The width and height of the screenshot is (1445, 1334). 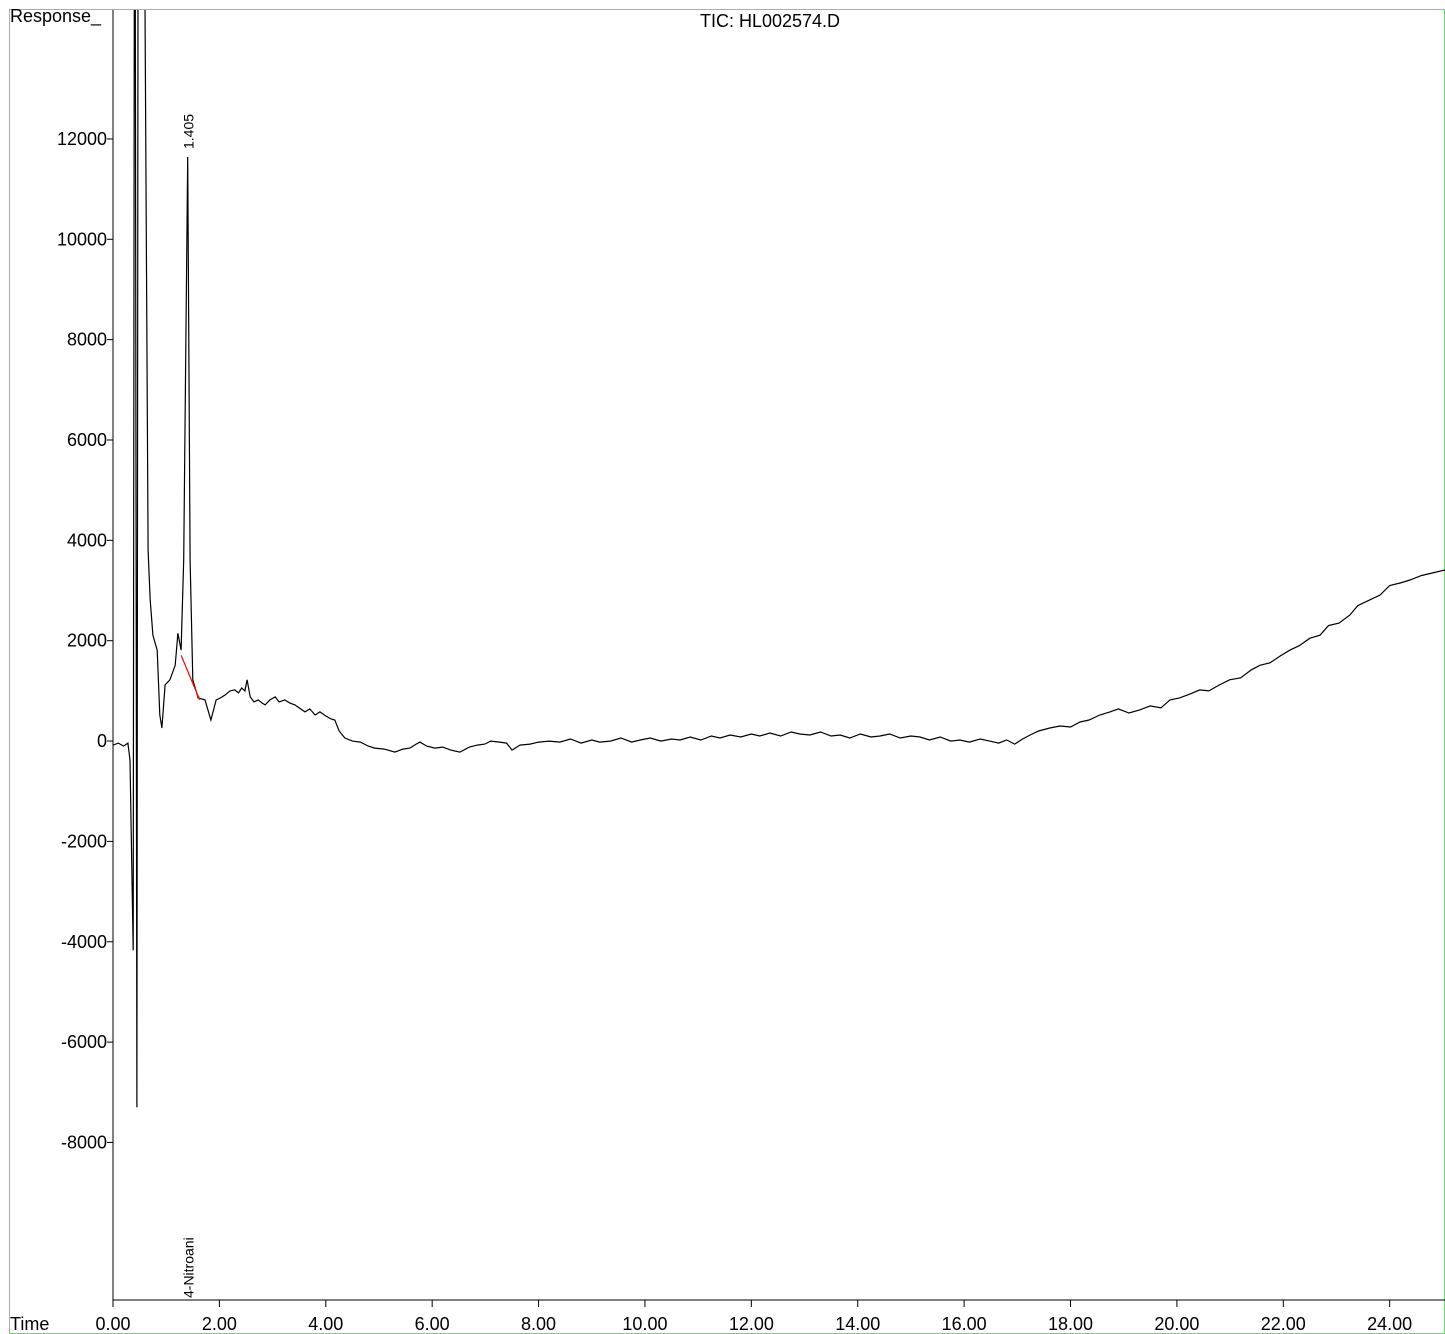 What do you see at coordinates (84, 1142) in the screenshot?
I see `y-tick-label: -8000` at bounding box center [84, 1142].